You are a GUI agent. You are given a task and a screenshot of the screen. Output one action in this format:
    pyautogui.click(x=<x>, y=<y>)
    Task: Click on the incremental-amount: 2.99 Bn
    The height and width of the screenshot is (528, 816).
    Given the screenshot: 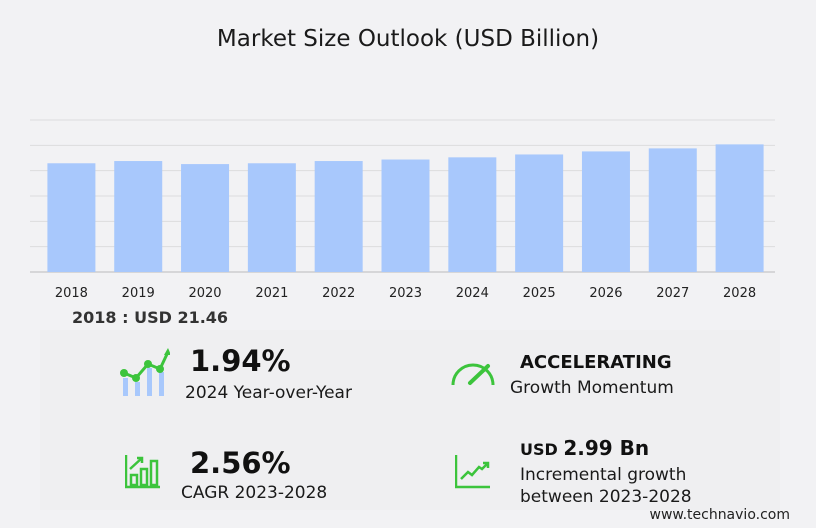 What is the action you would take?
    pyautogui.click(x=606, y=448)
    